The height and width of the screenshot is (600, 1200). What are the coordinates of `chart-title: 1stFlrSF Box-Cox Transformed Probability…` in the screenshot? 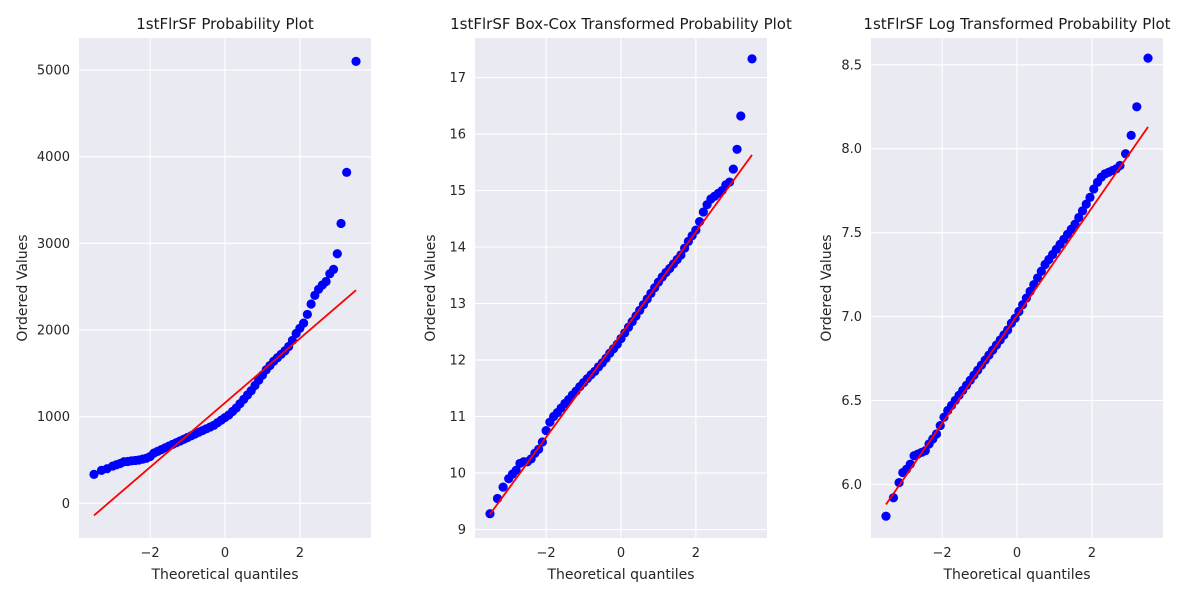 It's located at (621, 24).